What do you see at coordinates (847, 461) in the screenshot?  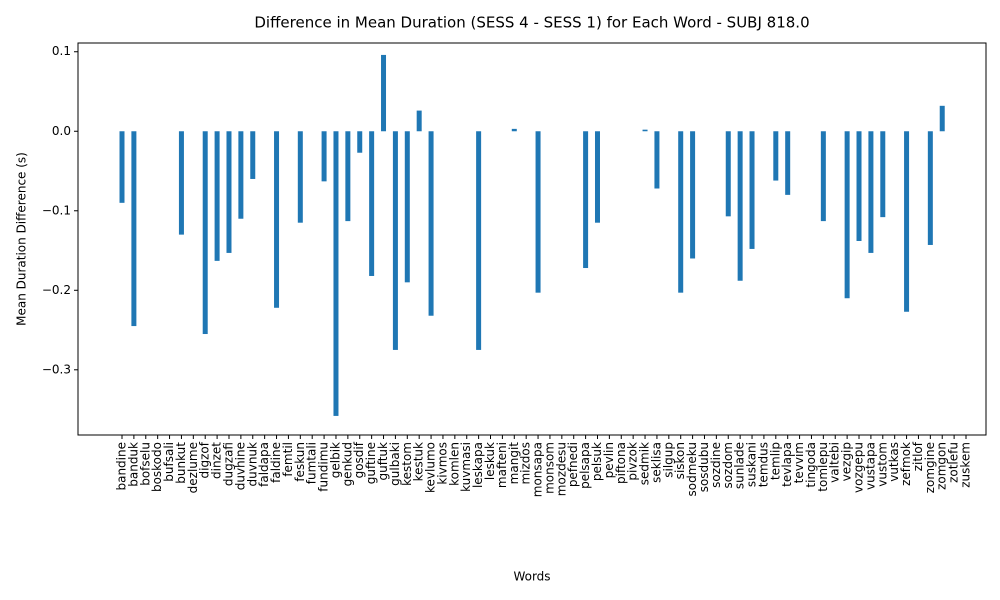 I see `x-tick-label: vezgip` at bounding box center [847, 461].